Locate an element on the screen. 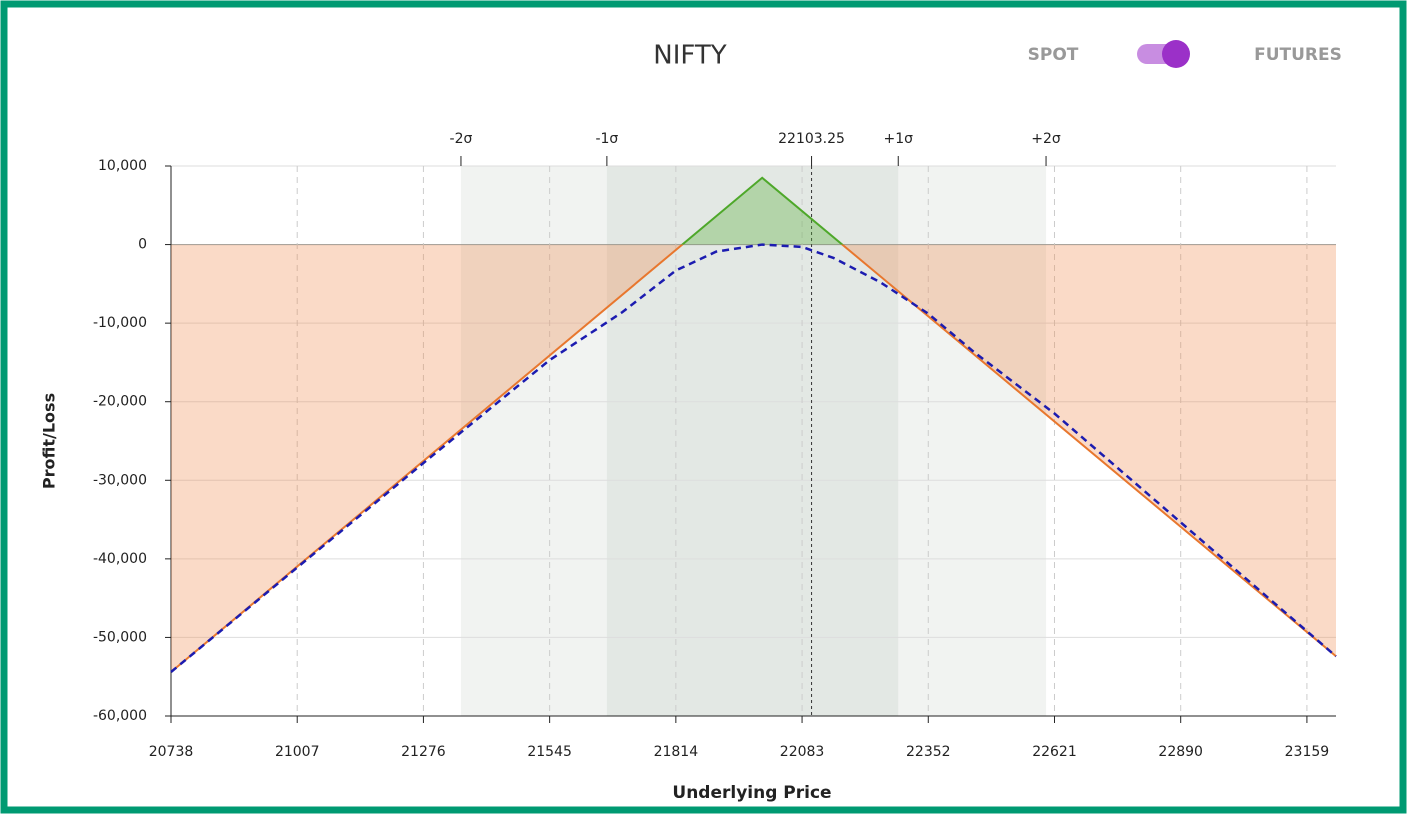 The image size is (1407, 814). y-tick-label: -30,000 is located at coordinates (120, 480).